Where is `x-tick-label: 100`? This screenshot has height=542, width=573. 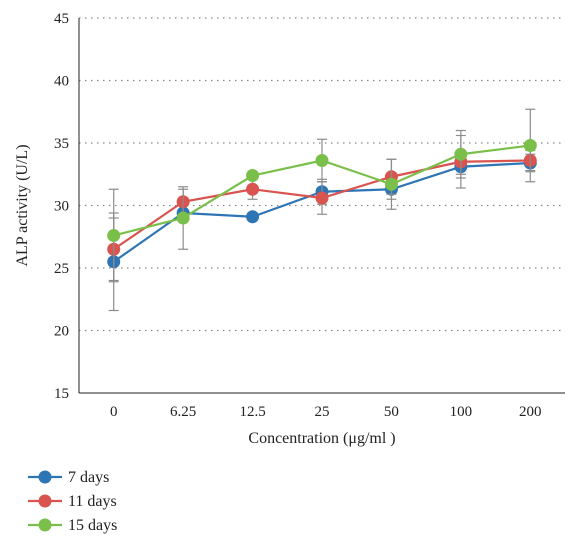
x-tick-label: 100 is located at coordinates (461, 412).